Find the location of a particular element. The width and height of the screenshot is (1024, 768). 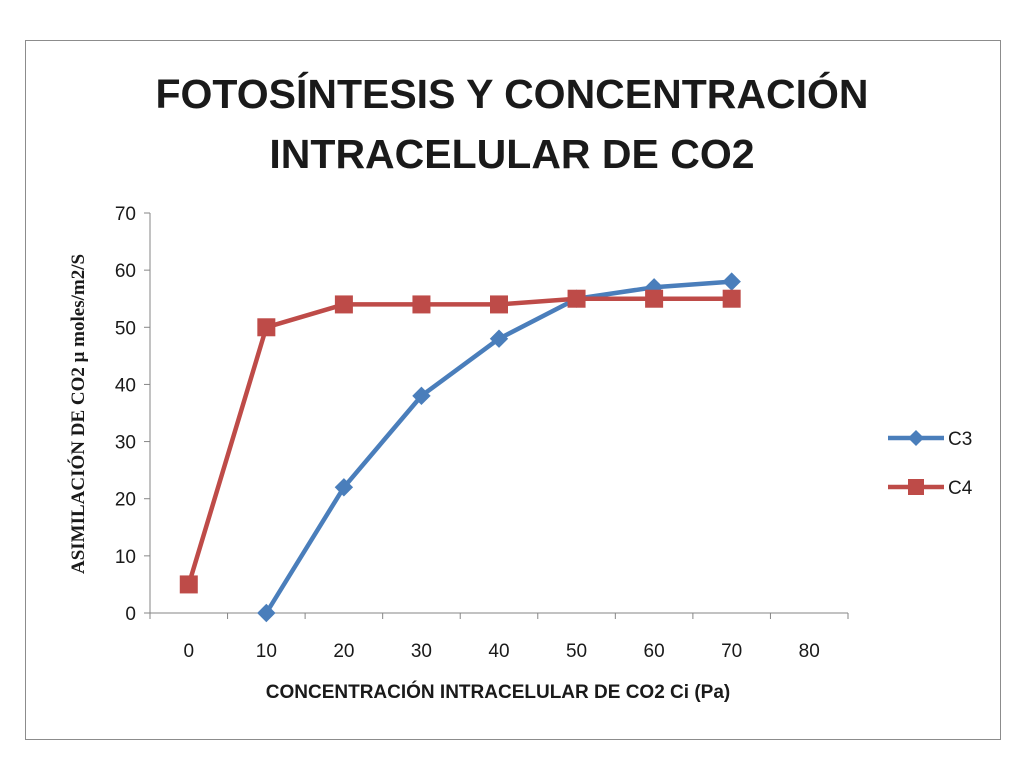

x-tick-label: 70 is located at coordinates (731, 651).